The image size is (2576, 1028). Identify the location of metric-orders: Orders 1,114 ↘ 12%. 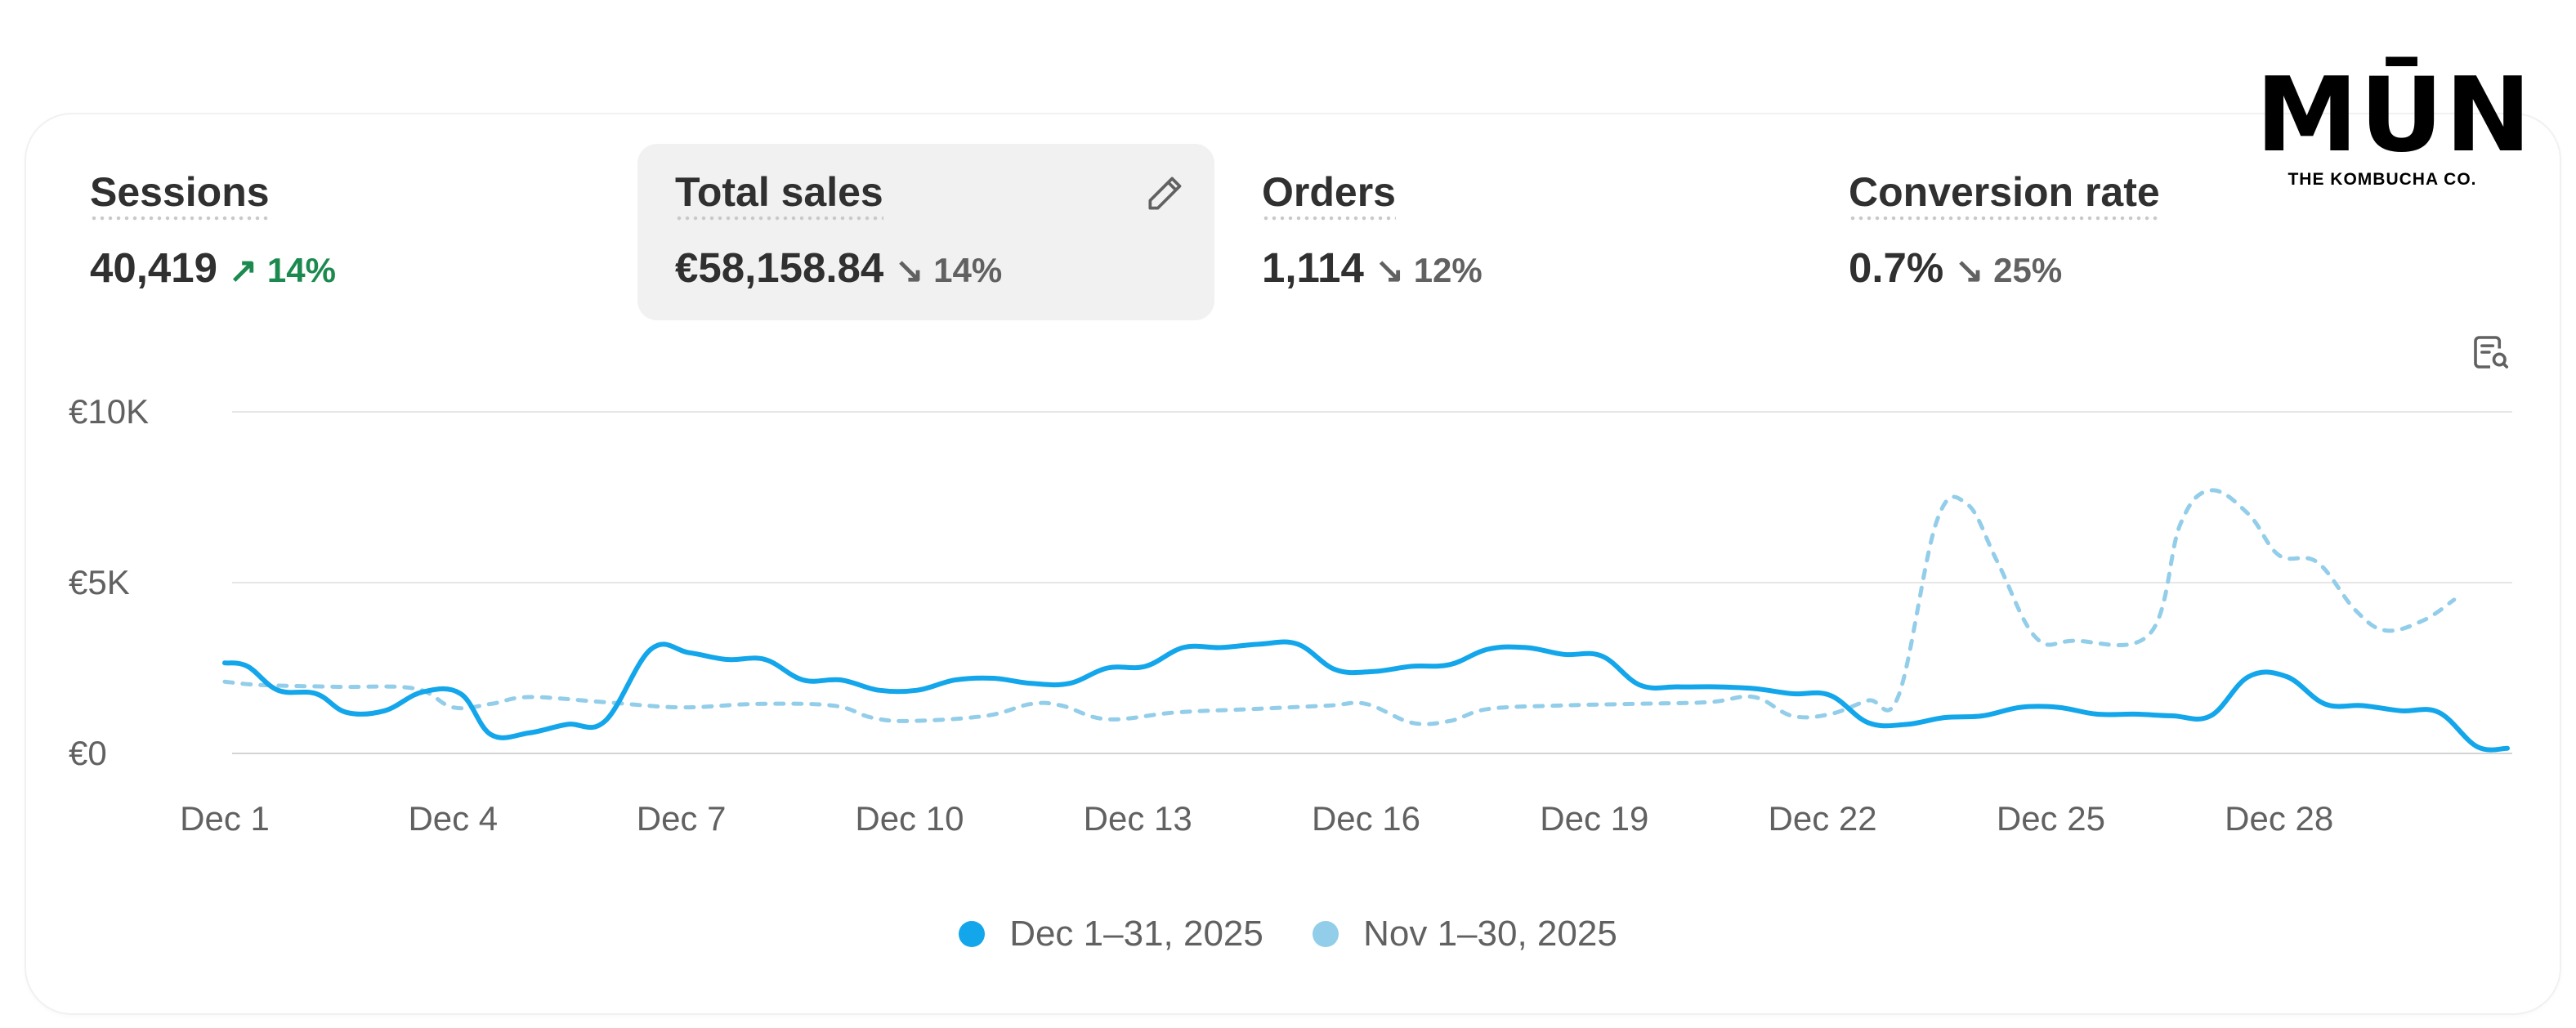
(1507, 232).